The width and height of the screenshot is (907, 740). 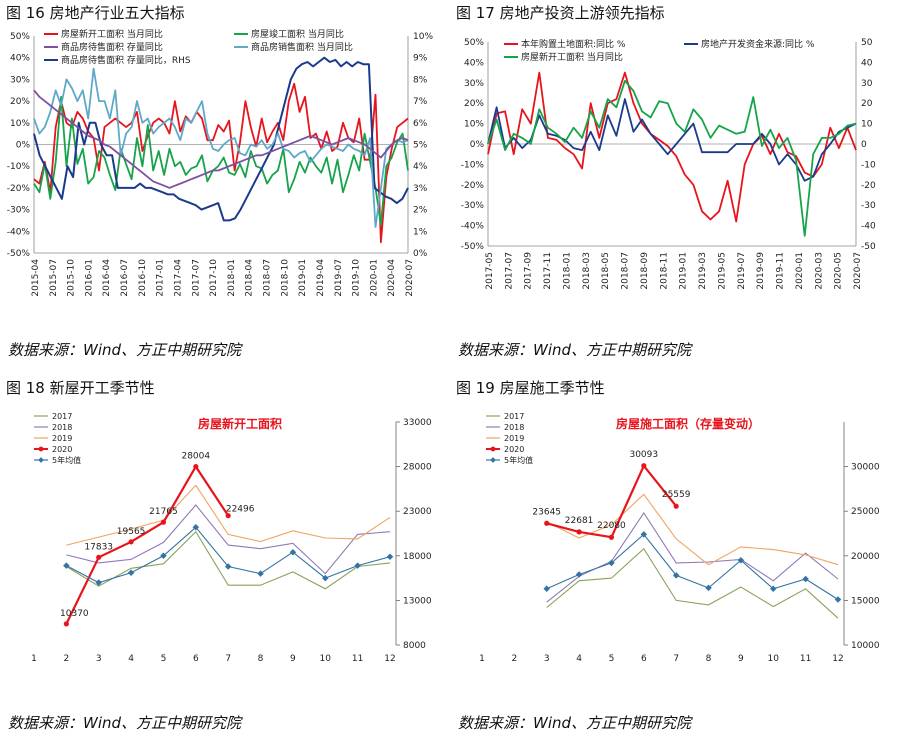 I want to click on x-tick-label: 2019-09, so click(x=761, y=271).